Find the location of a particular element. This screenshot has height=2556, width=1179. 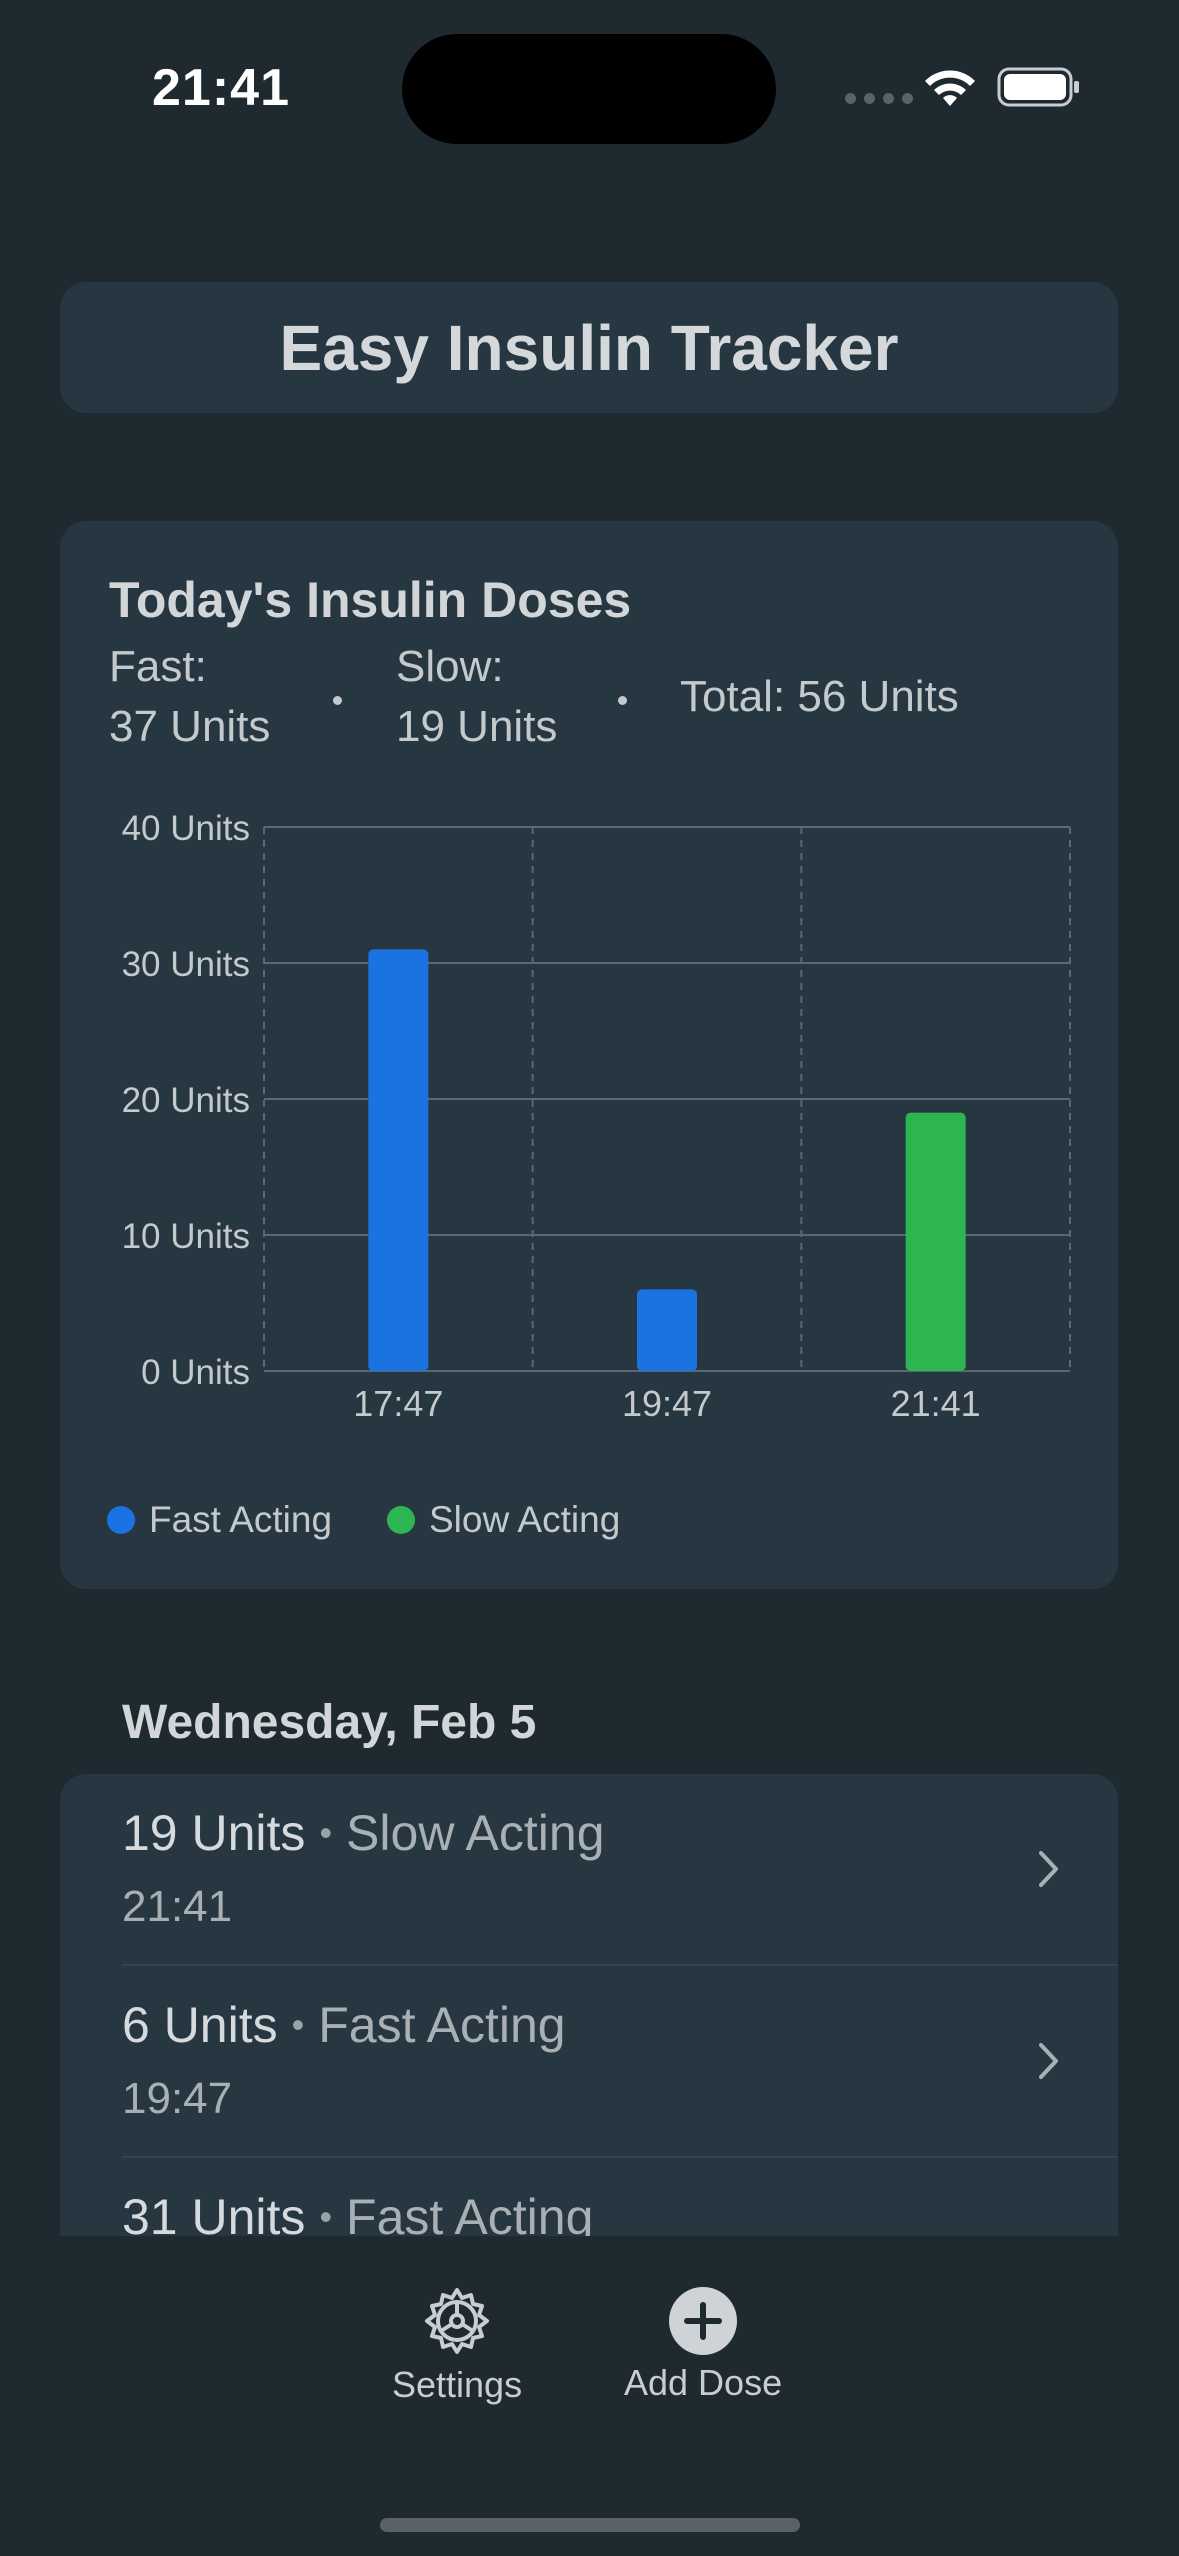

app-title: Easy Insulin Tracker is located at coordinates (589, 347).